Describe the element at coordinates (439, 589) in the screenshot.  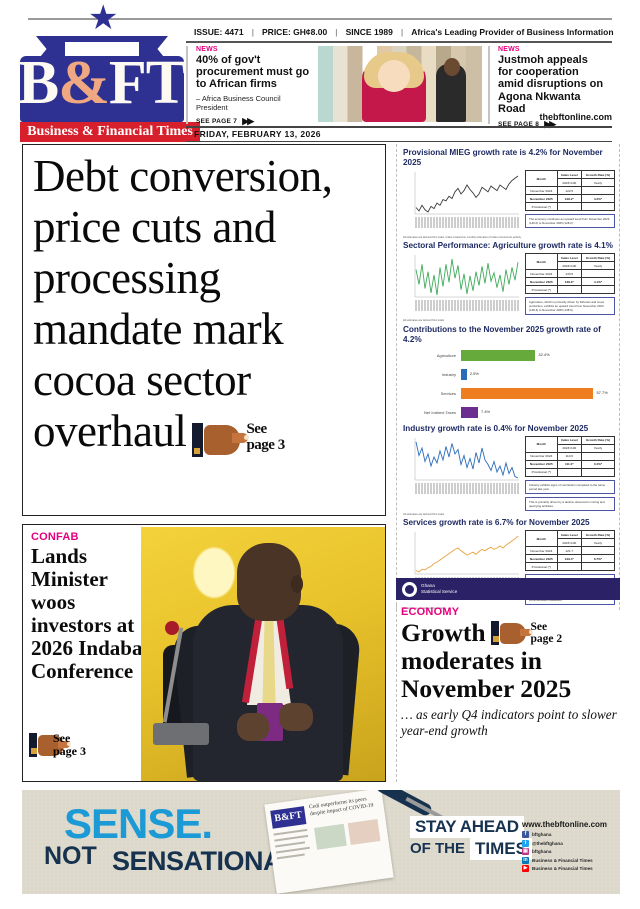
I see `gss-footer-text: Ghana Statistical Service` at that location.